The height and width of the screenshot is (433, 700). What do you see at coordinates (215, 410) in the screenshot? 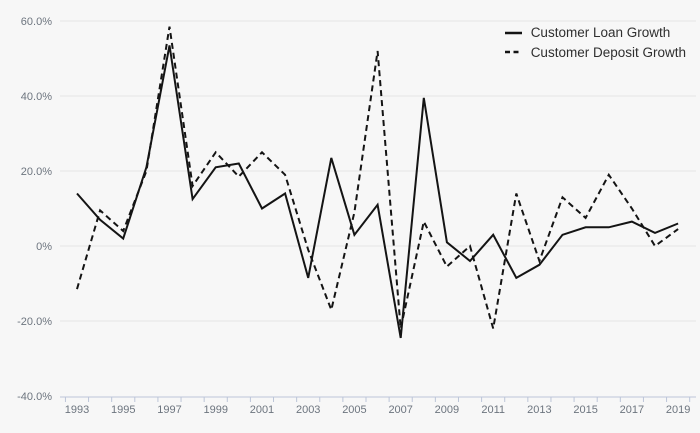
I see `x-tick-label: 1999` at bounding box center [215, 410].